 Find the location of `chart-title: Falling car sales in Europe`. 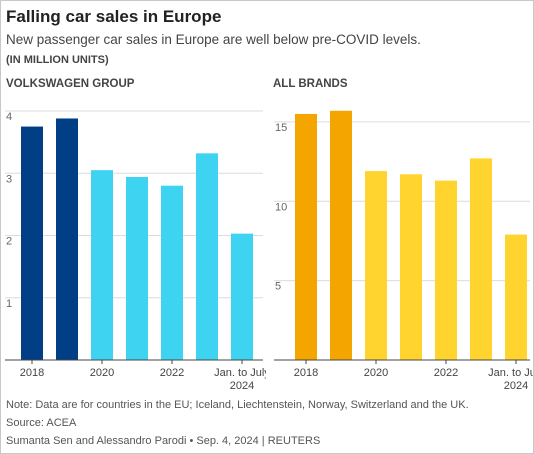

chart-title: Falling car sales in Europe is located at coordinates (114, 16).